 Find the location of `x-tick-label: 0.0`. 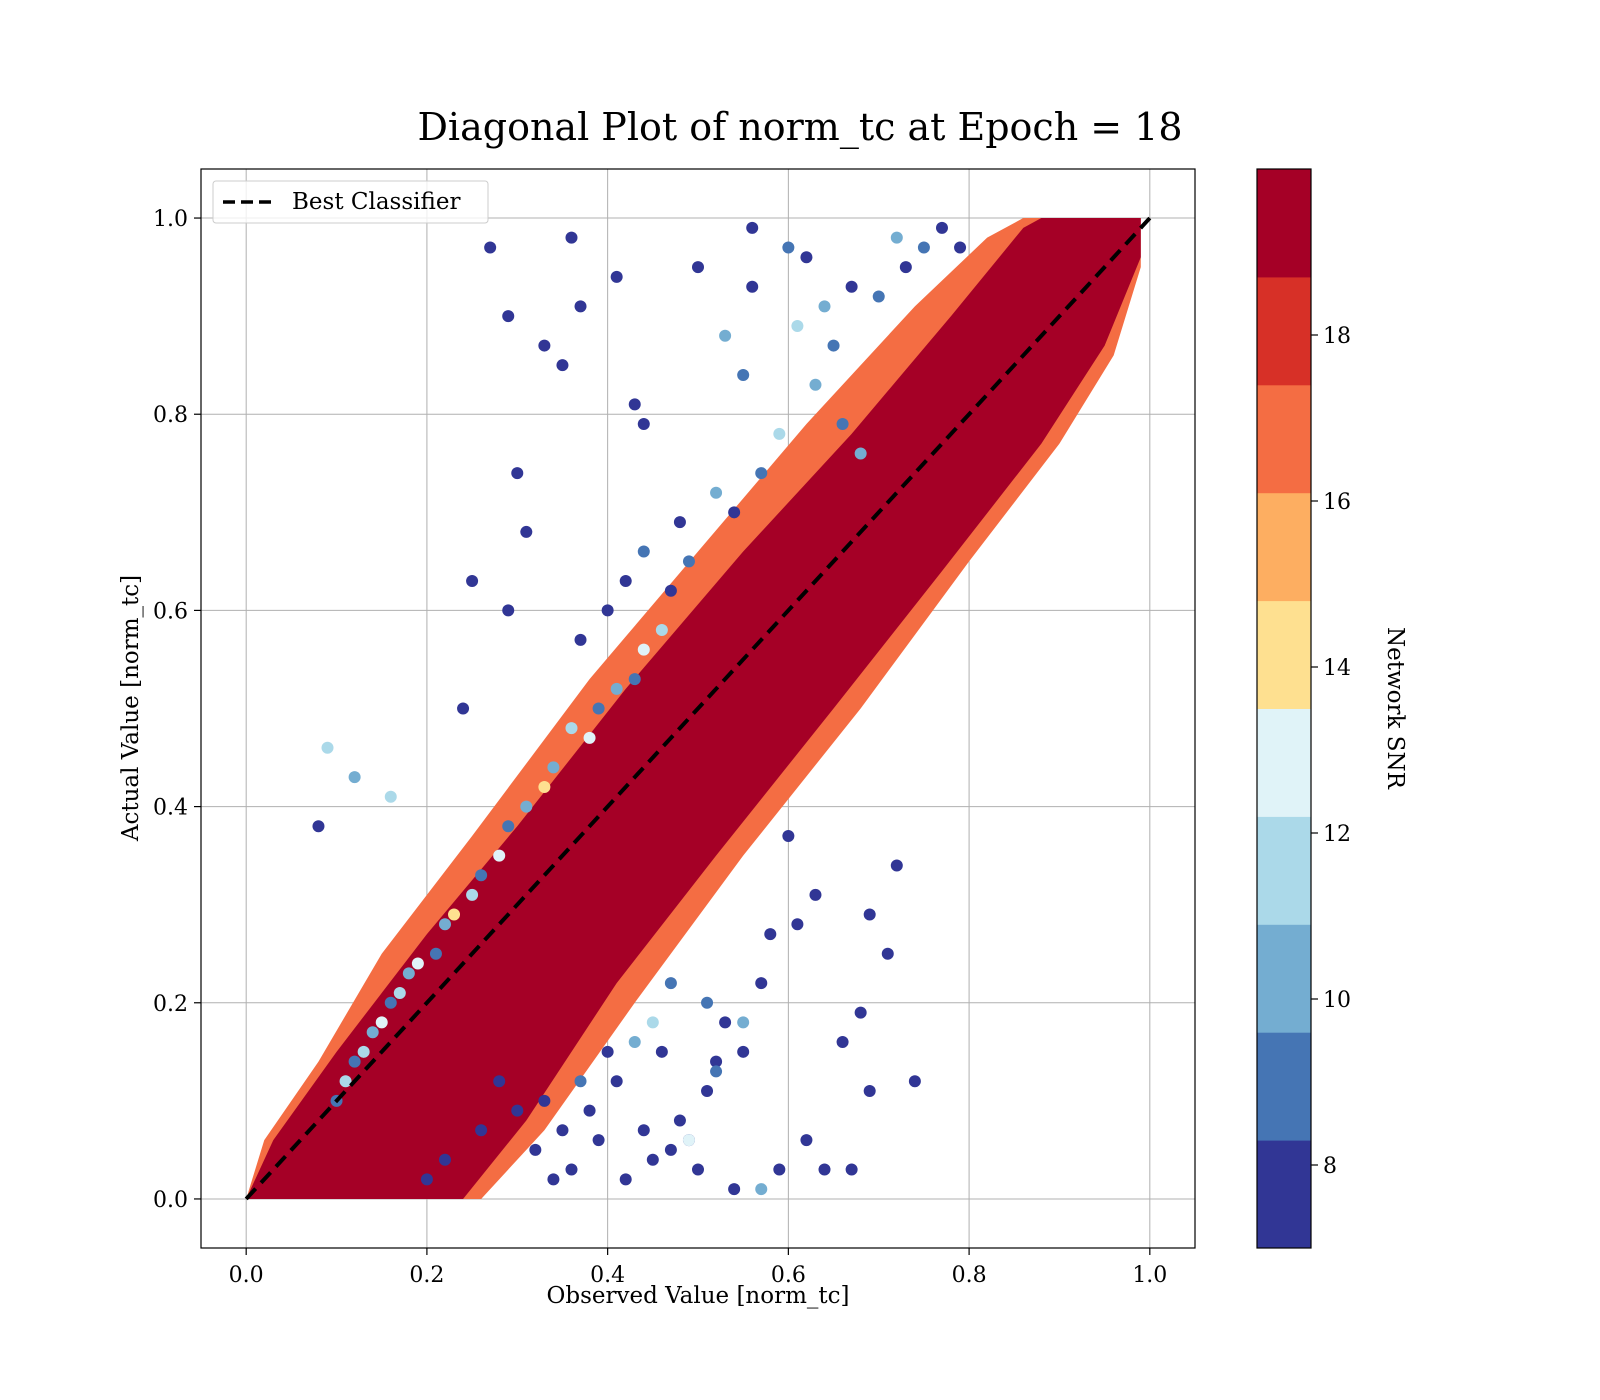

x-tick-label: 0.0 is located at coordinates (246, 1275).